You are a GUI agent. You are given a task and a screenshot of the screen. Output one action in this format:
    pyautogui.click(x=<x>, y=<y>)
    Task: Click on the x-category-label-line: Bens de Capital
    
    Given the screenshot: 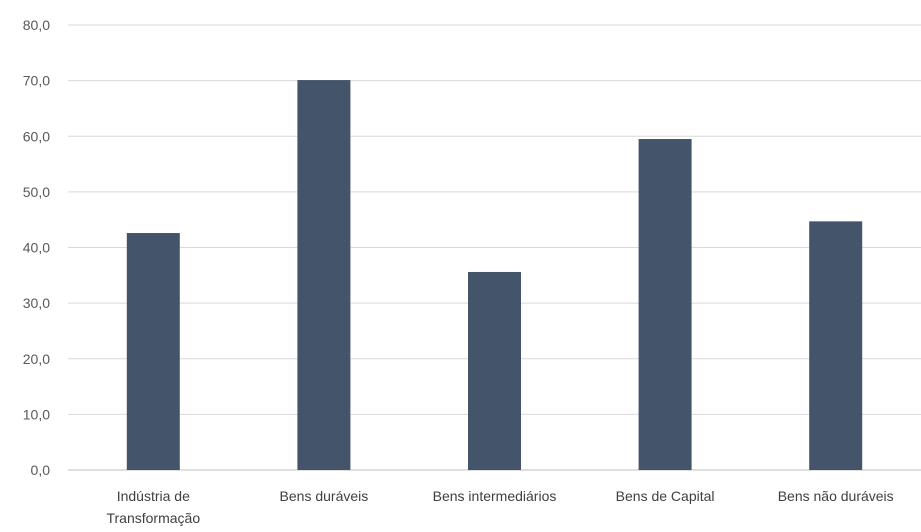 What is the action you would take?
    pyautogui.click(x=665, y=496)
    